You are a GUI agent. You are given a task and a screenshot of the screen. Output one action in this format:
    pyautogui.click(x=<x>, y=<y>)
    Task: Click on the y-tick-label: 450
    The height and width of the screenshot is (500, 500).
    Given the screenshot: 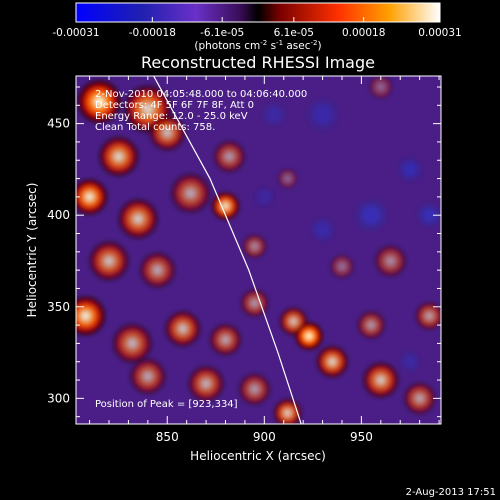 What is the action you would take?
    pyautogui.click(x=58, y=124)
    